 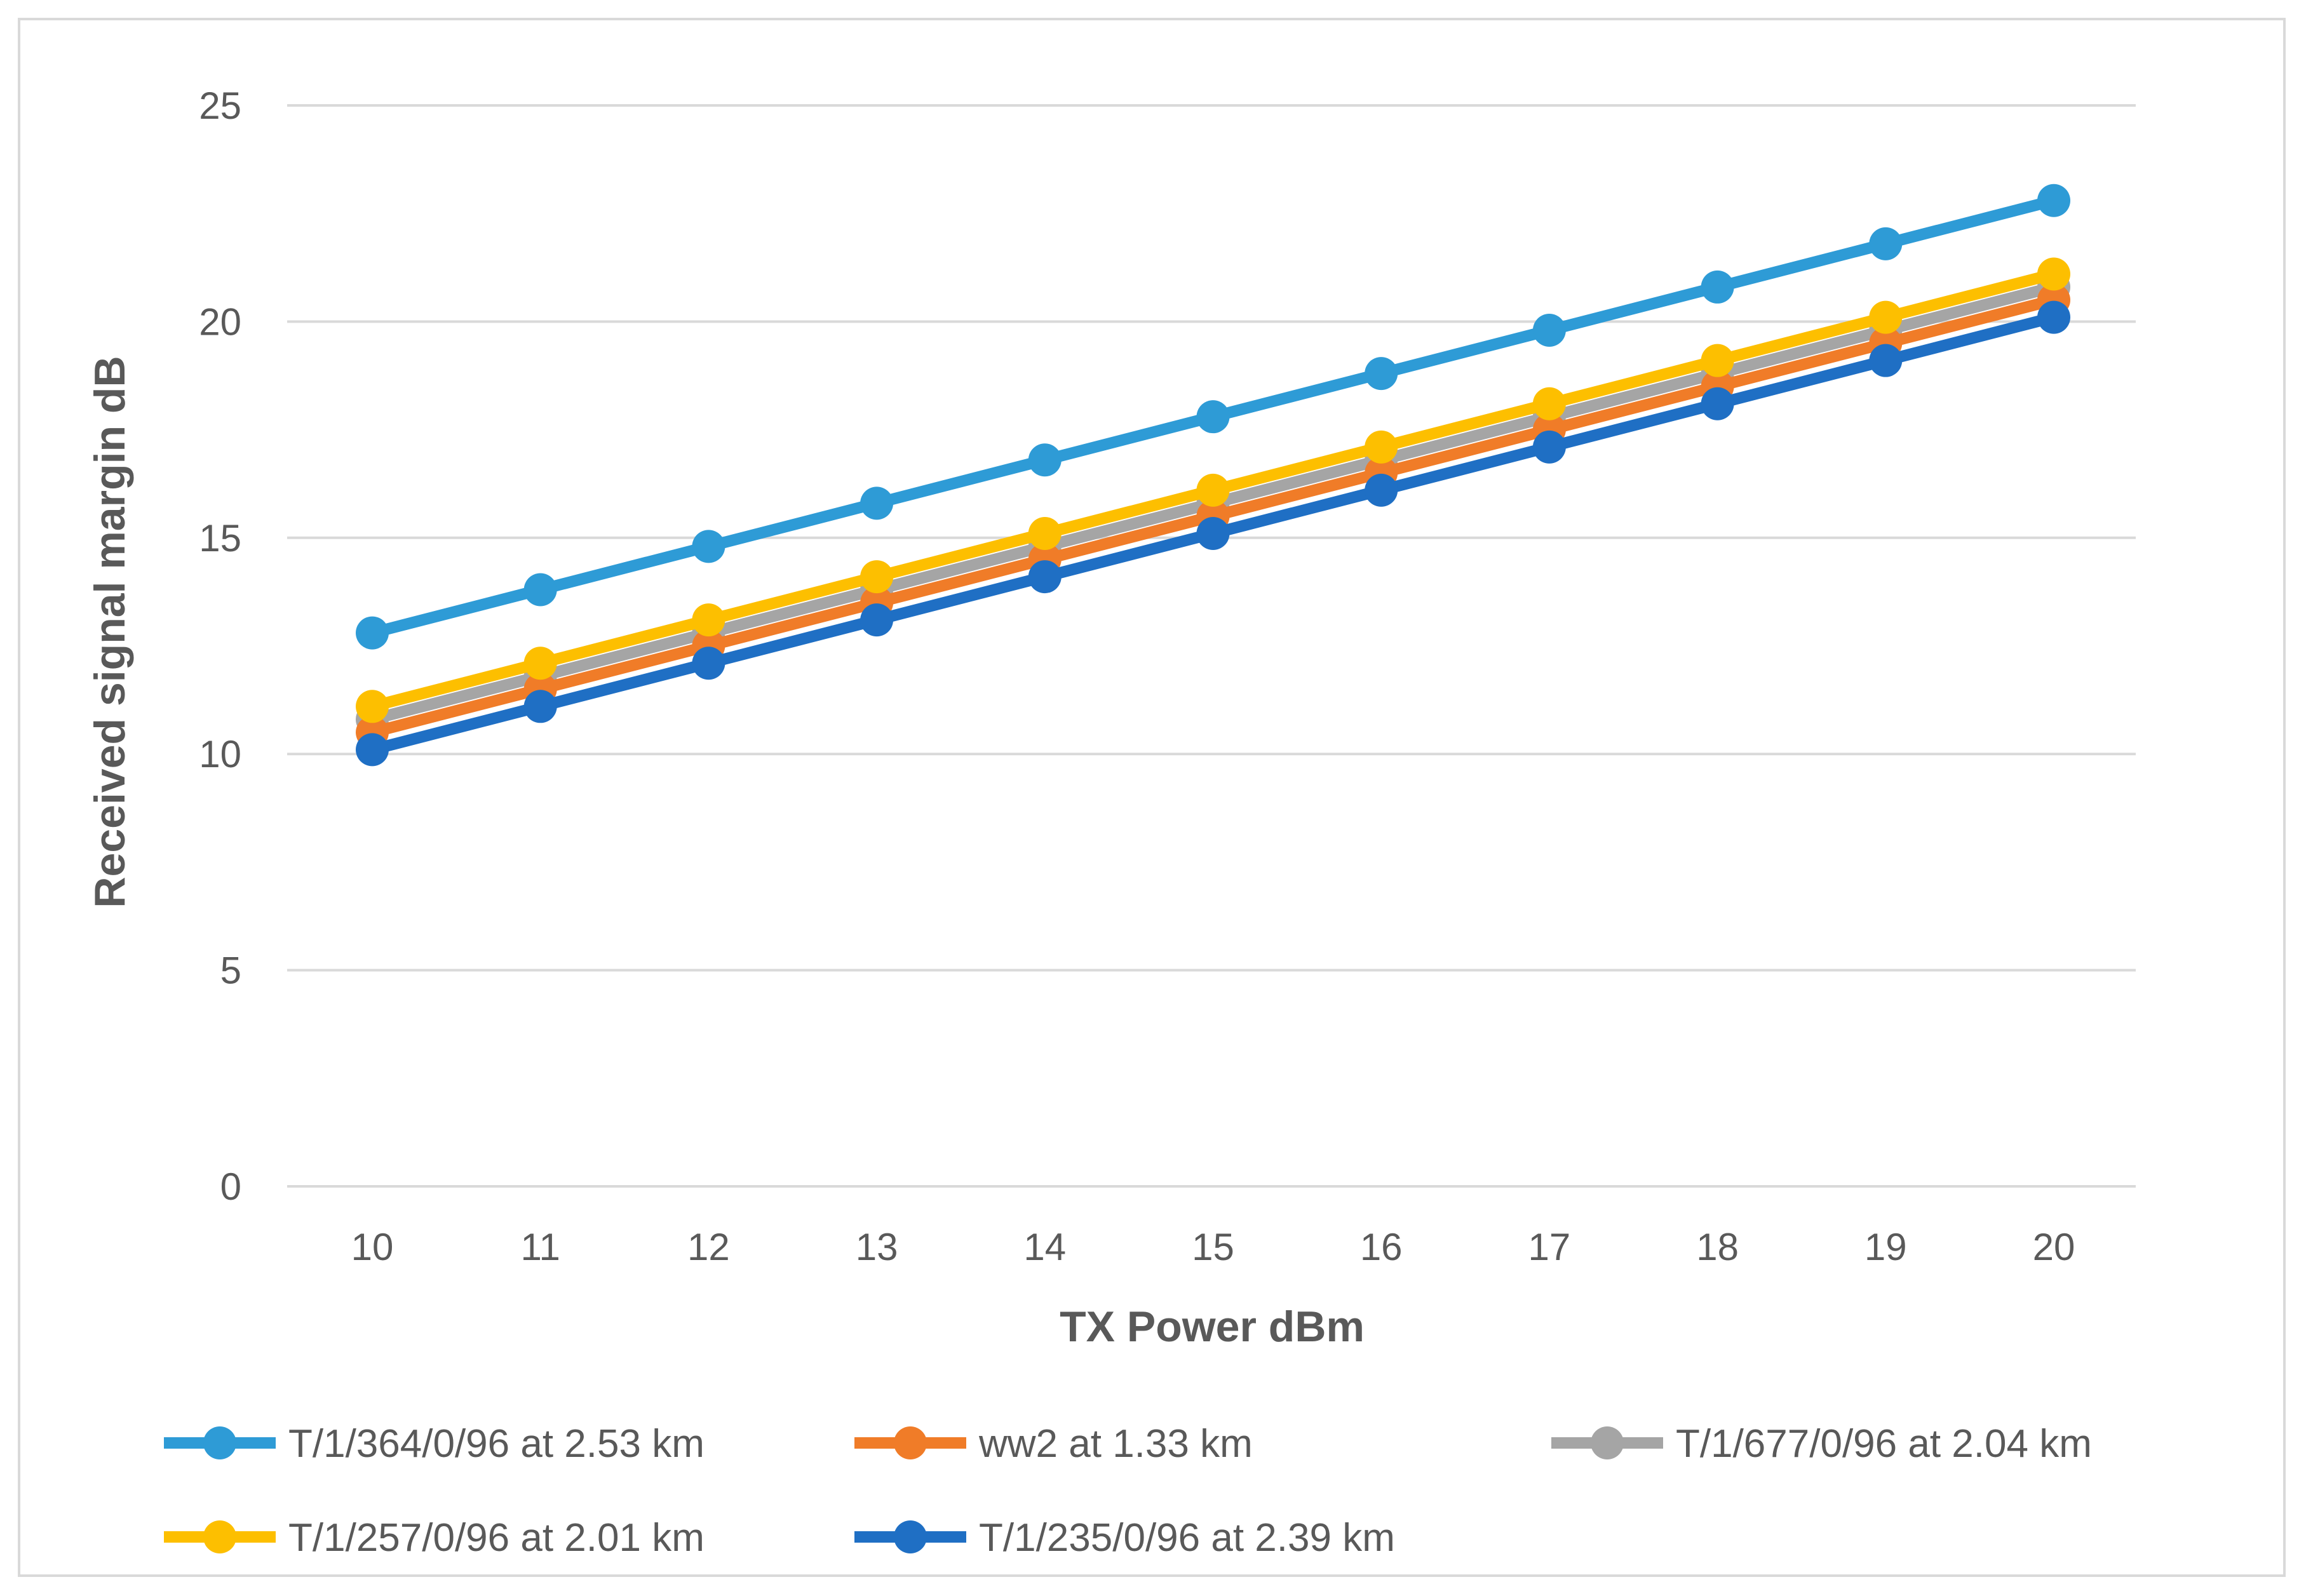 What do you see at coordinates (372, 1247) in the screenshot?
I see `x-tick-label: 10` at bounding box center [372, 1247].